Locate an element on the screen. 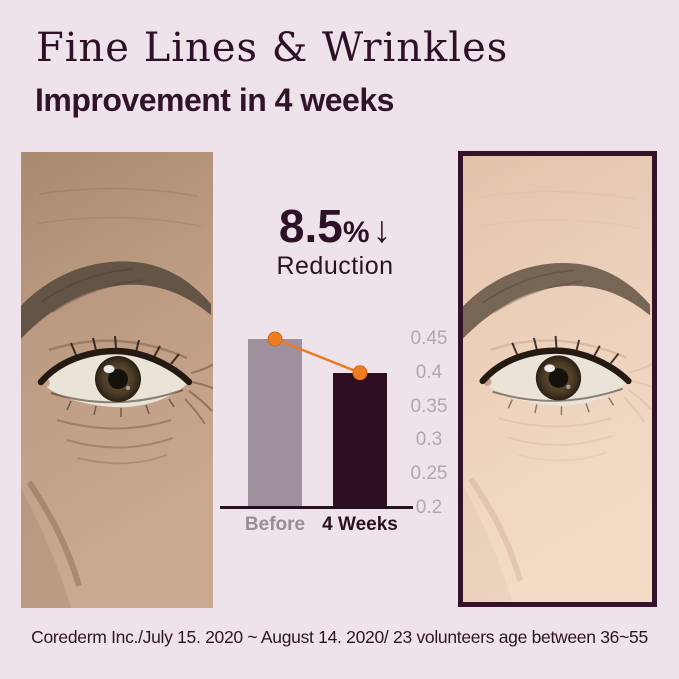 The width and height of the screenshot is (679, 679). stat-line: 8.5%↓ is located at coordinates (335, 226).